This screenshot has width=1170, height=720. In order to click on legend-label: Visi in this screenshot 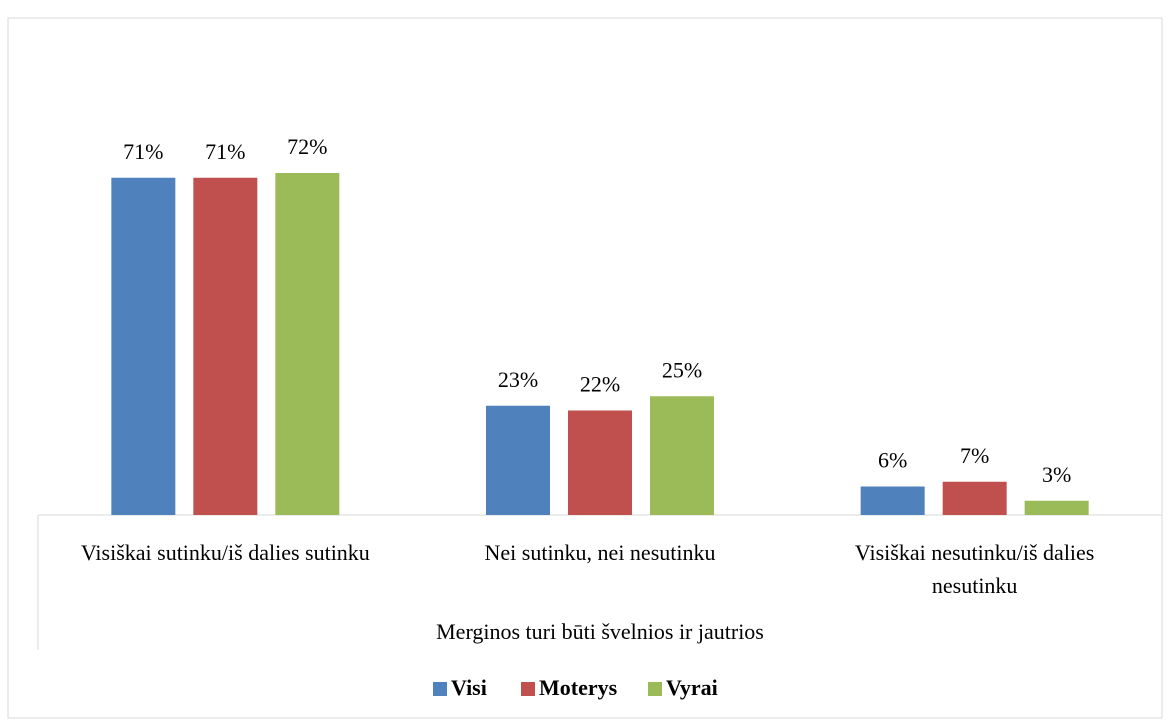, I will do `click(469, 687)`.